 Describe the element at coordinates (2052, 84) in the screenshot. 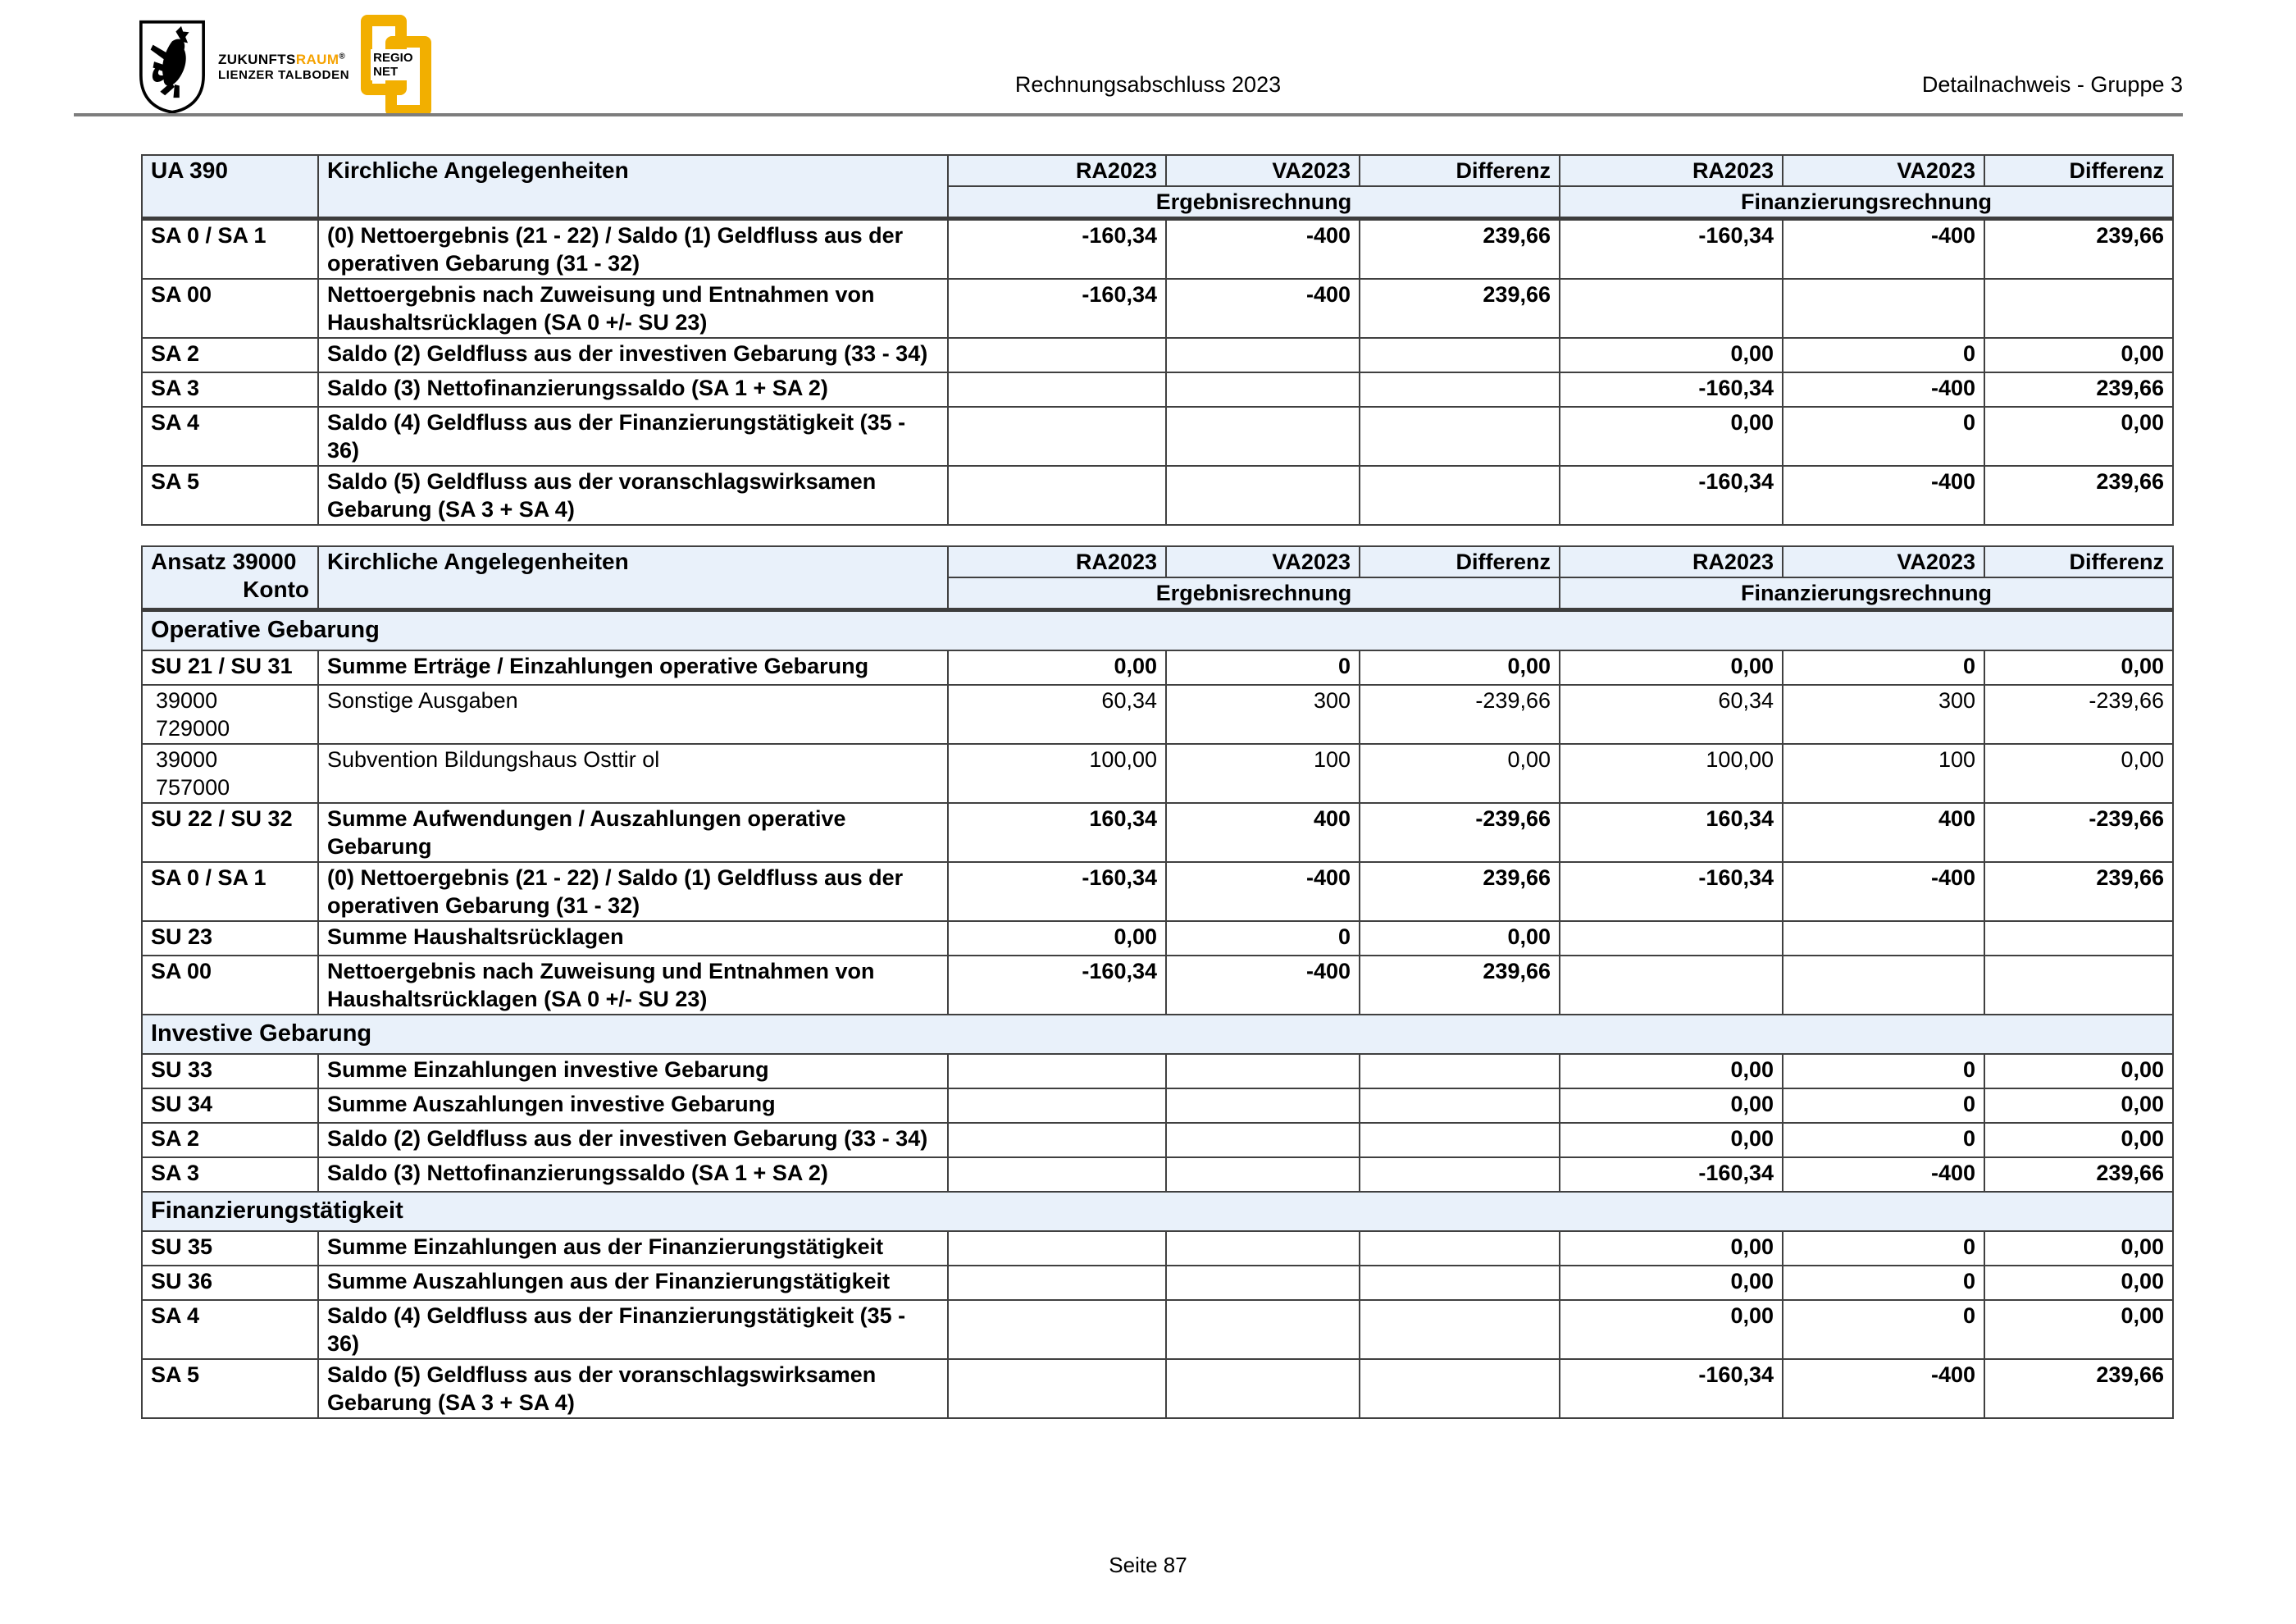

I see `document-subtitle: Detailnachweis - Gruppe 3` at that location.